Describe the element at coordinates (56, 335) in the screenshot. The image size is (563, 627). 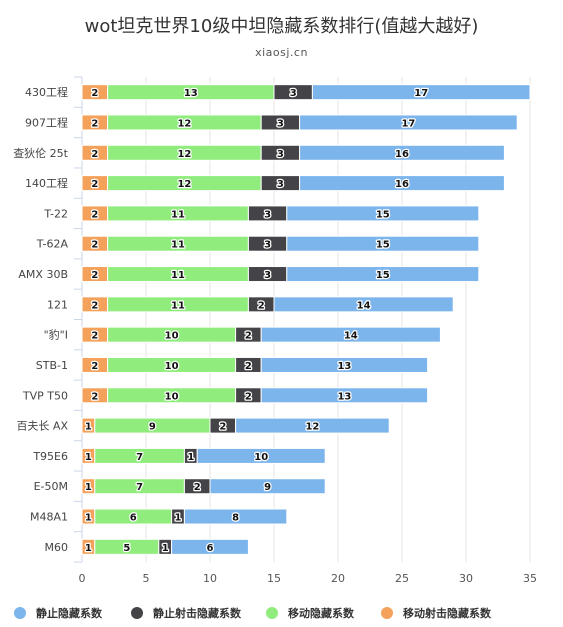
I see `category-label: "豹"I` at that location.